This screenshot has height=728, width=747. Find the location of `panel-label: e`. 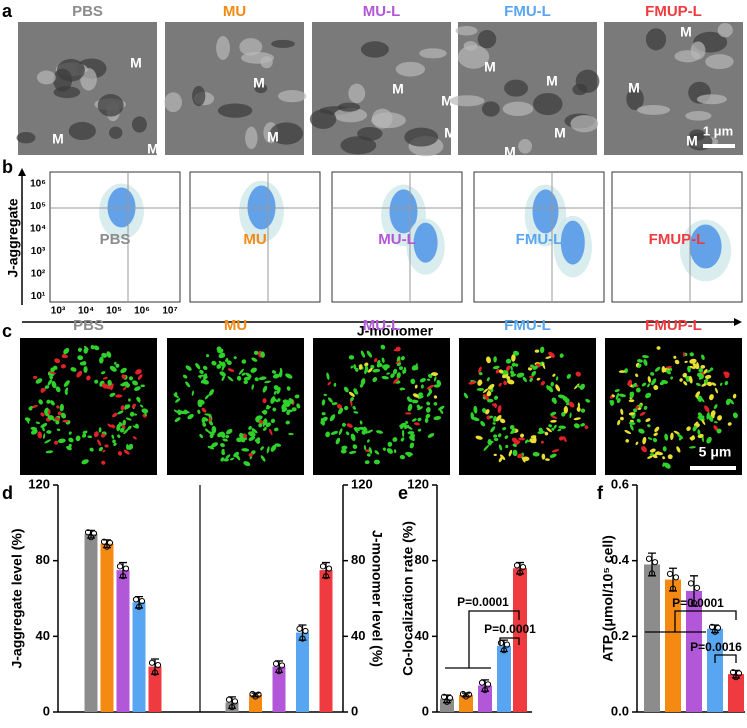

panel-label: e is located at coordinates (403, 493).